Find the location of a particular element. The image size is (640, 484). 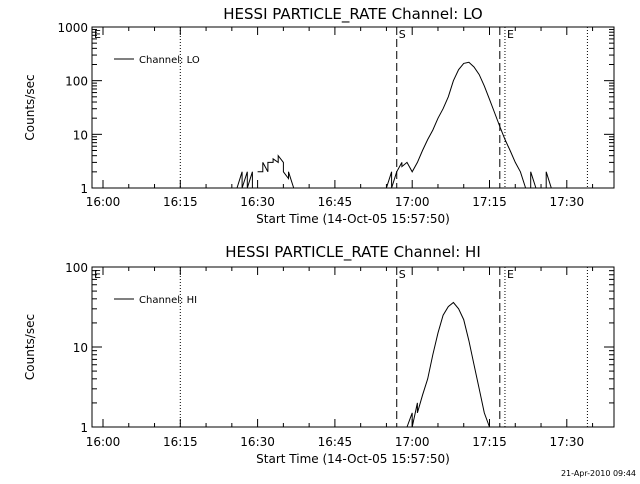

y-tick-label-lo: 1000 is located at coordinates (72, 28).